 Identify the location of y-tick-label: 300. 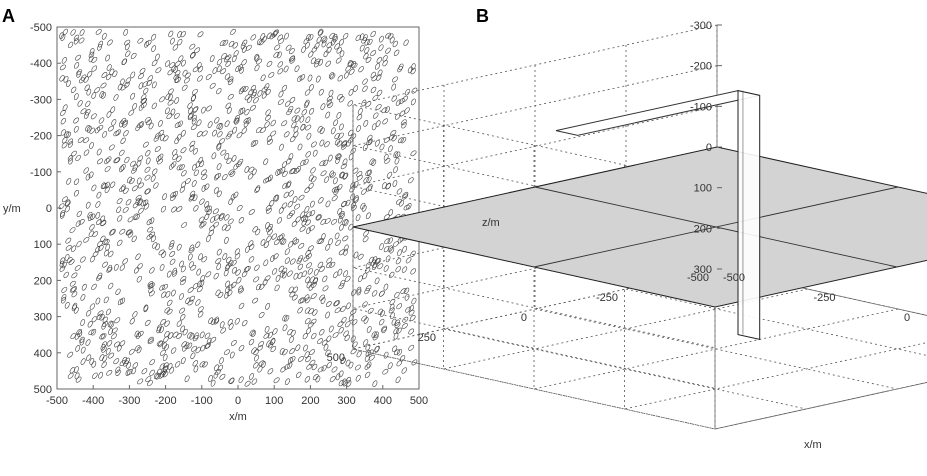
(43, 318).